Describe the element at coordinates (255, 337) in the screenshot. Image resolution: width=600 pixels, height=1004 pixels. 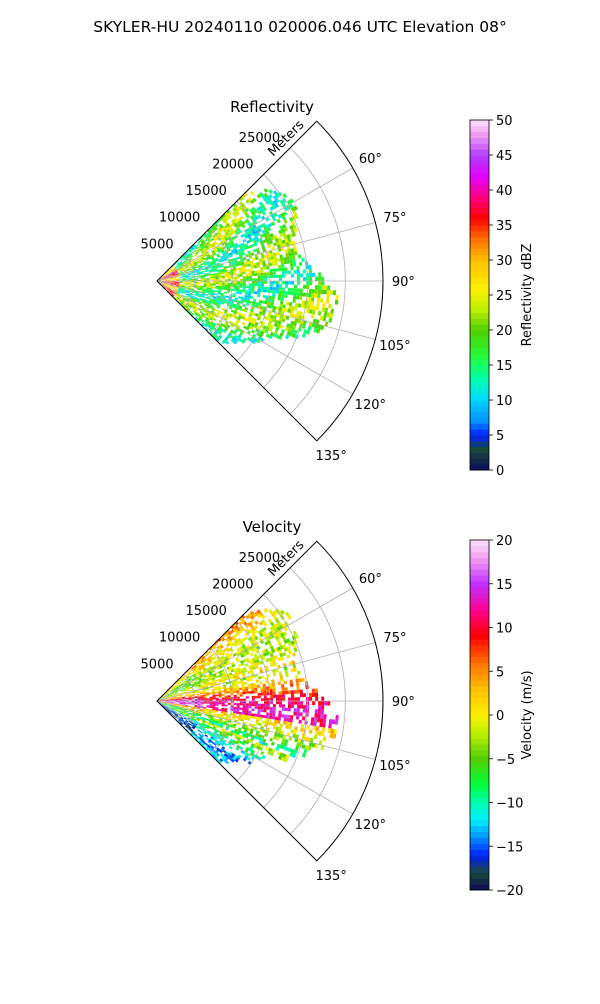
I see `azimuth-gridline` at that location.